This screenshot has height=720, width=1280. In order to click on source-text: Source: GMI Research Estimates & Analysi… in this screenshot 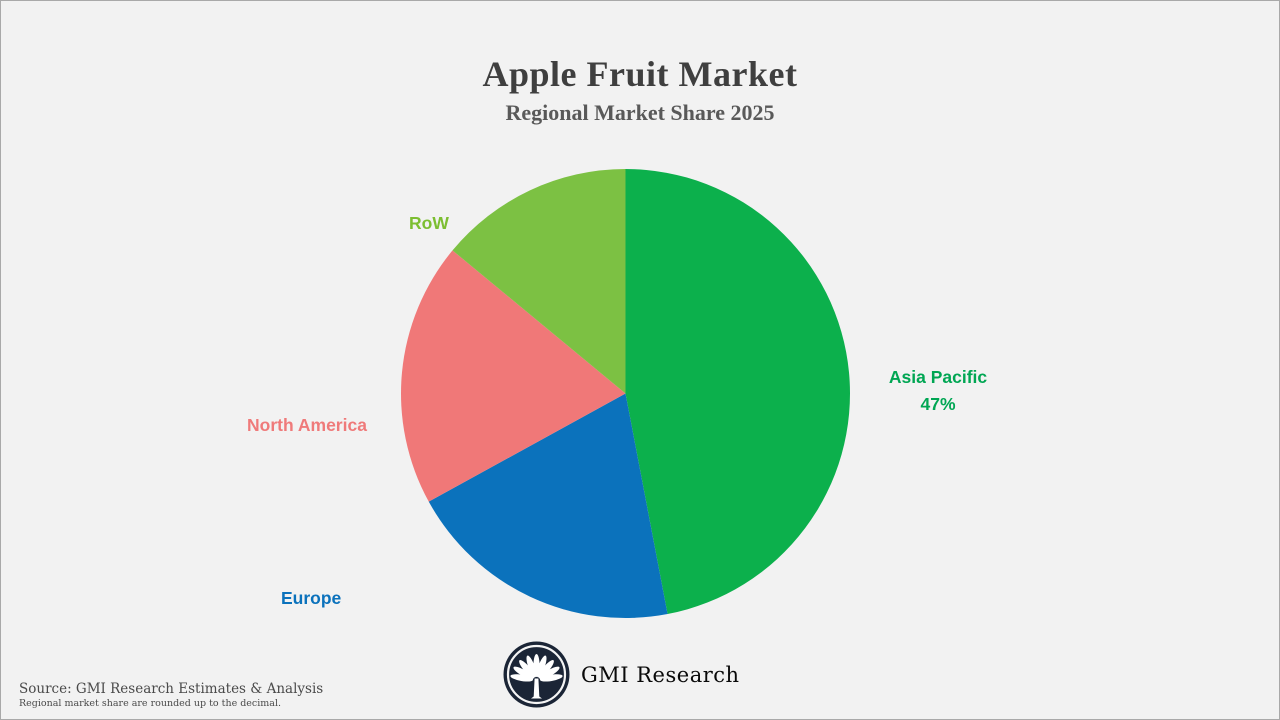, I will do `click(171, 689)`.